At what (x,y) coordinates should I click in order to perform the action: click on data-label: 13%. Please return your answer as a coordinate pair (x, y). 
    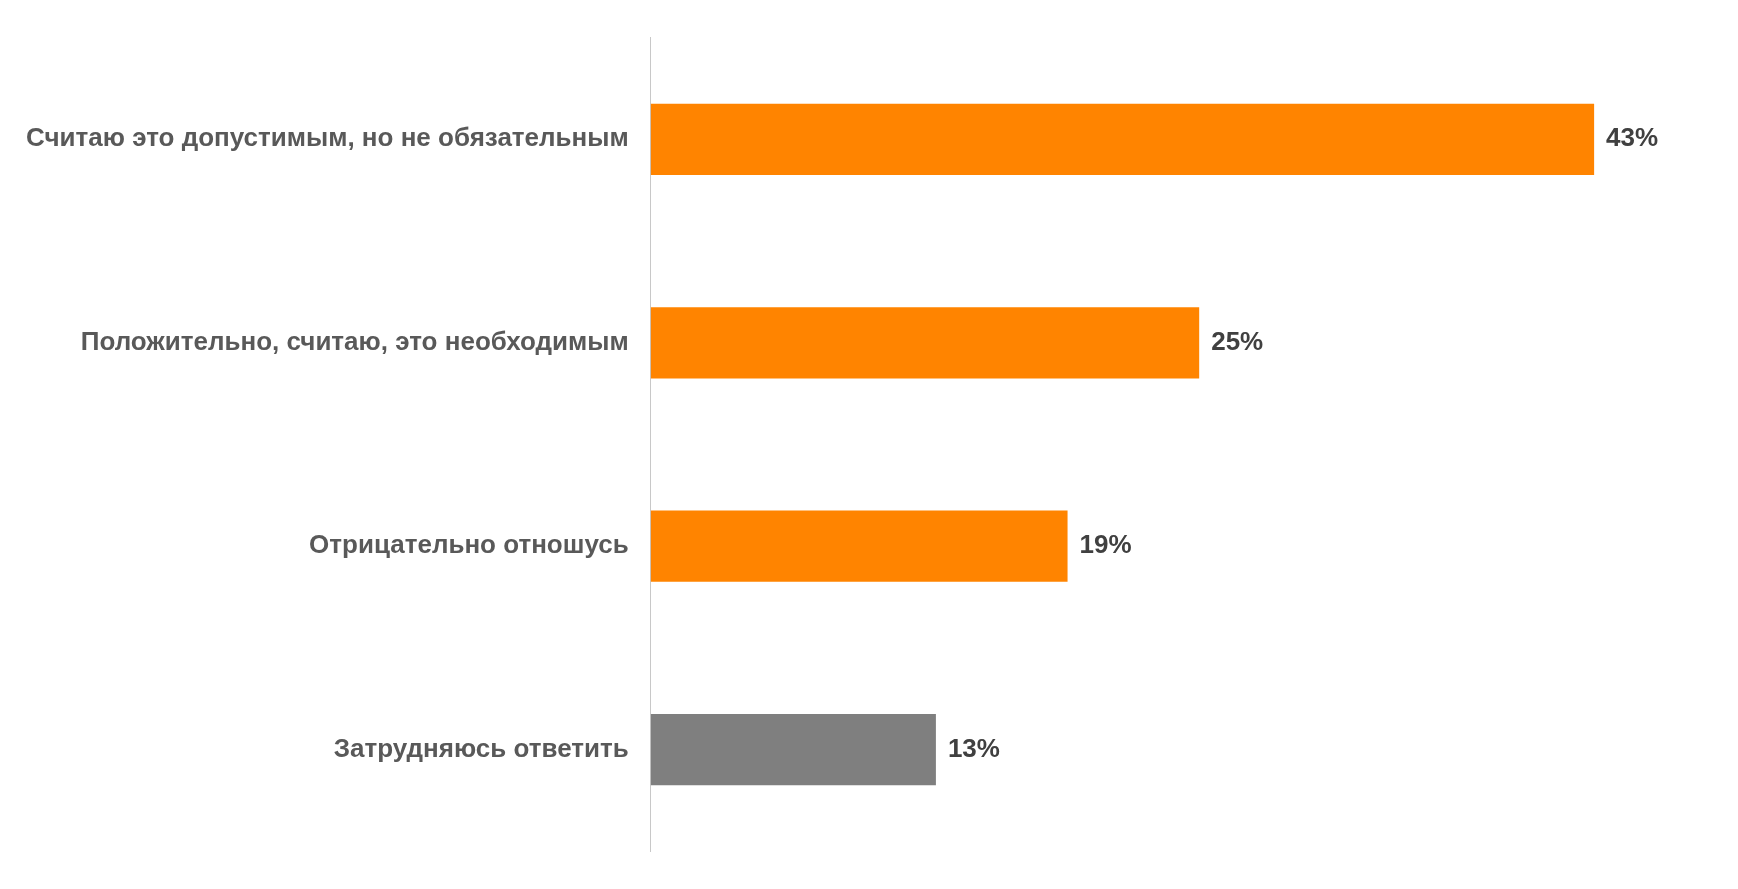
    Looking at the image, I should click on (973, 747).